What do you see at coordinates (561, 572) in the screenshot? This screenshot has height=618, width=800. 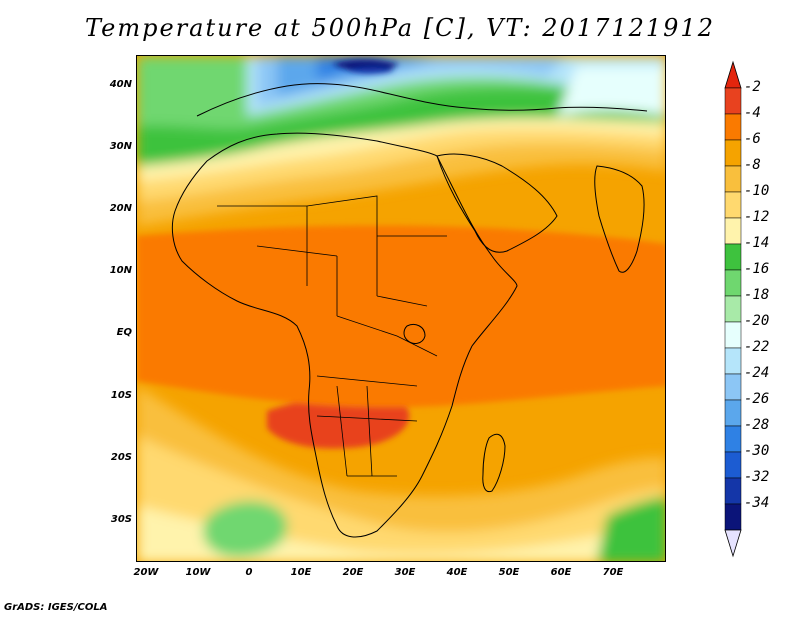 I see `lon-label-60e: 60E` at bounding box center [561, 572].